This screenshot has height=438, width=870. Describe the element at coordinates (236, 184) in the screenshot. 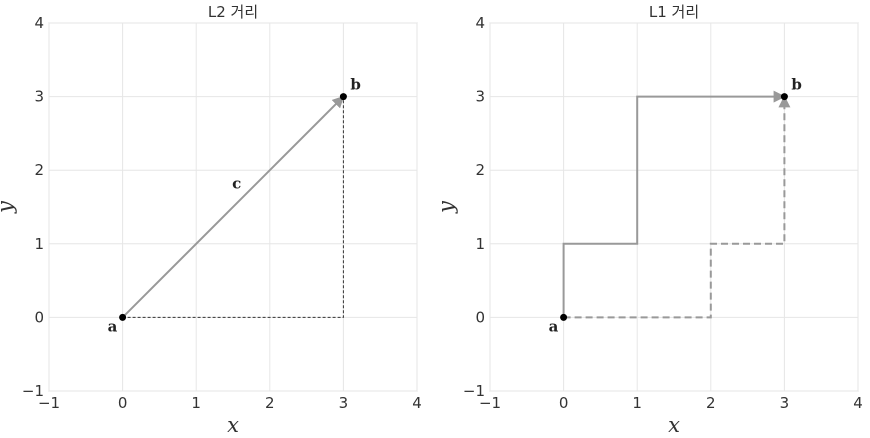

I see `vector-label: c` at that location.